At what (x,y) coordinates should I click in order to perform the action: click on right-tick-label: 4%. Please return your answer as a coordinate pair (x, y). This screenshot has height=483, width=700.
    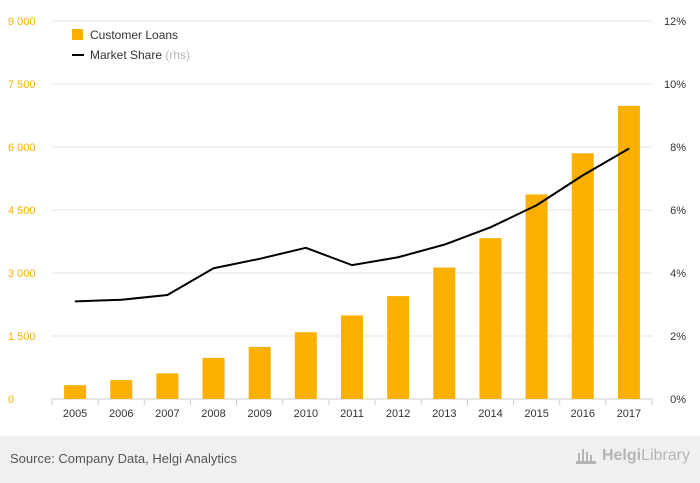
    Looking at the image, I should click on (678, 274).